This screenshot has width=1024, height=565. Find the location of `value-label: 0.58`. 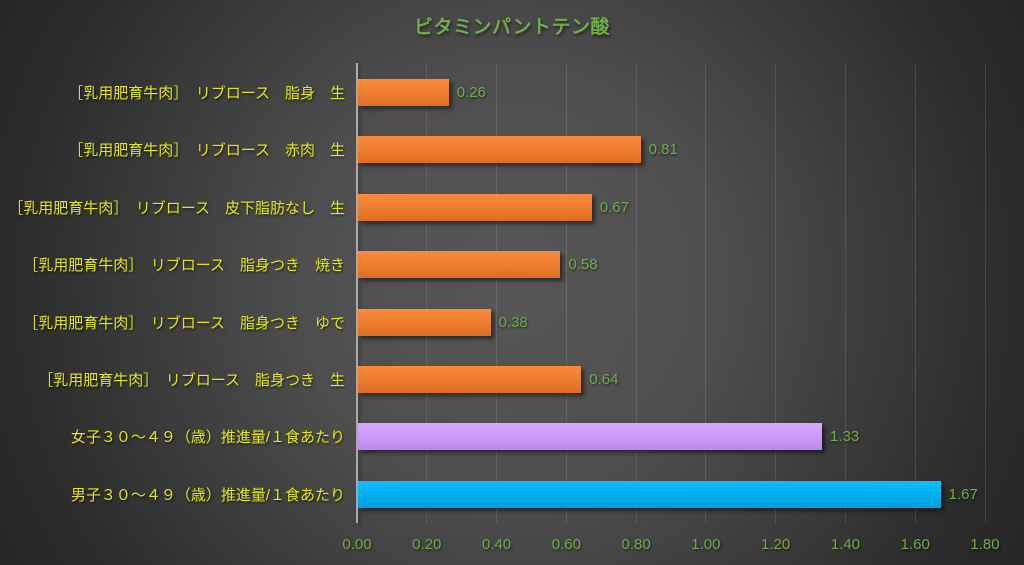

value-label: 0.58 is located at coordinates (583, 265).